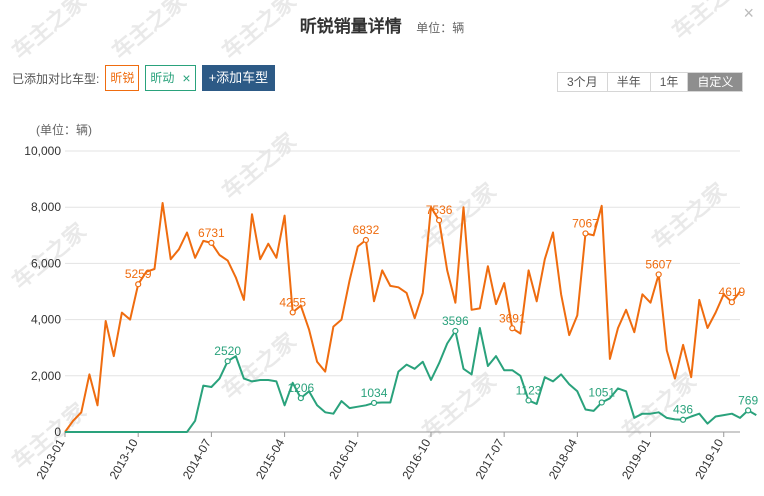  Describe the element at coordinates (490, 458) in the screenshot. I see `x-tick-label: 2017-07` at that location.